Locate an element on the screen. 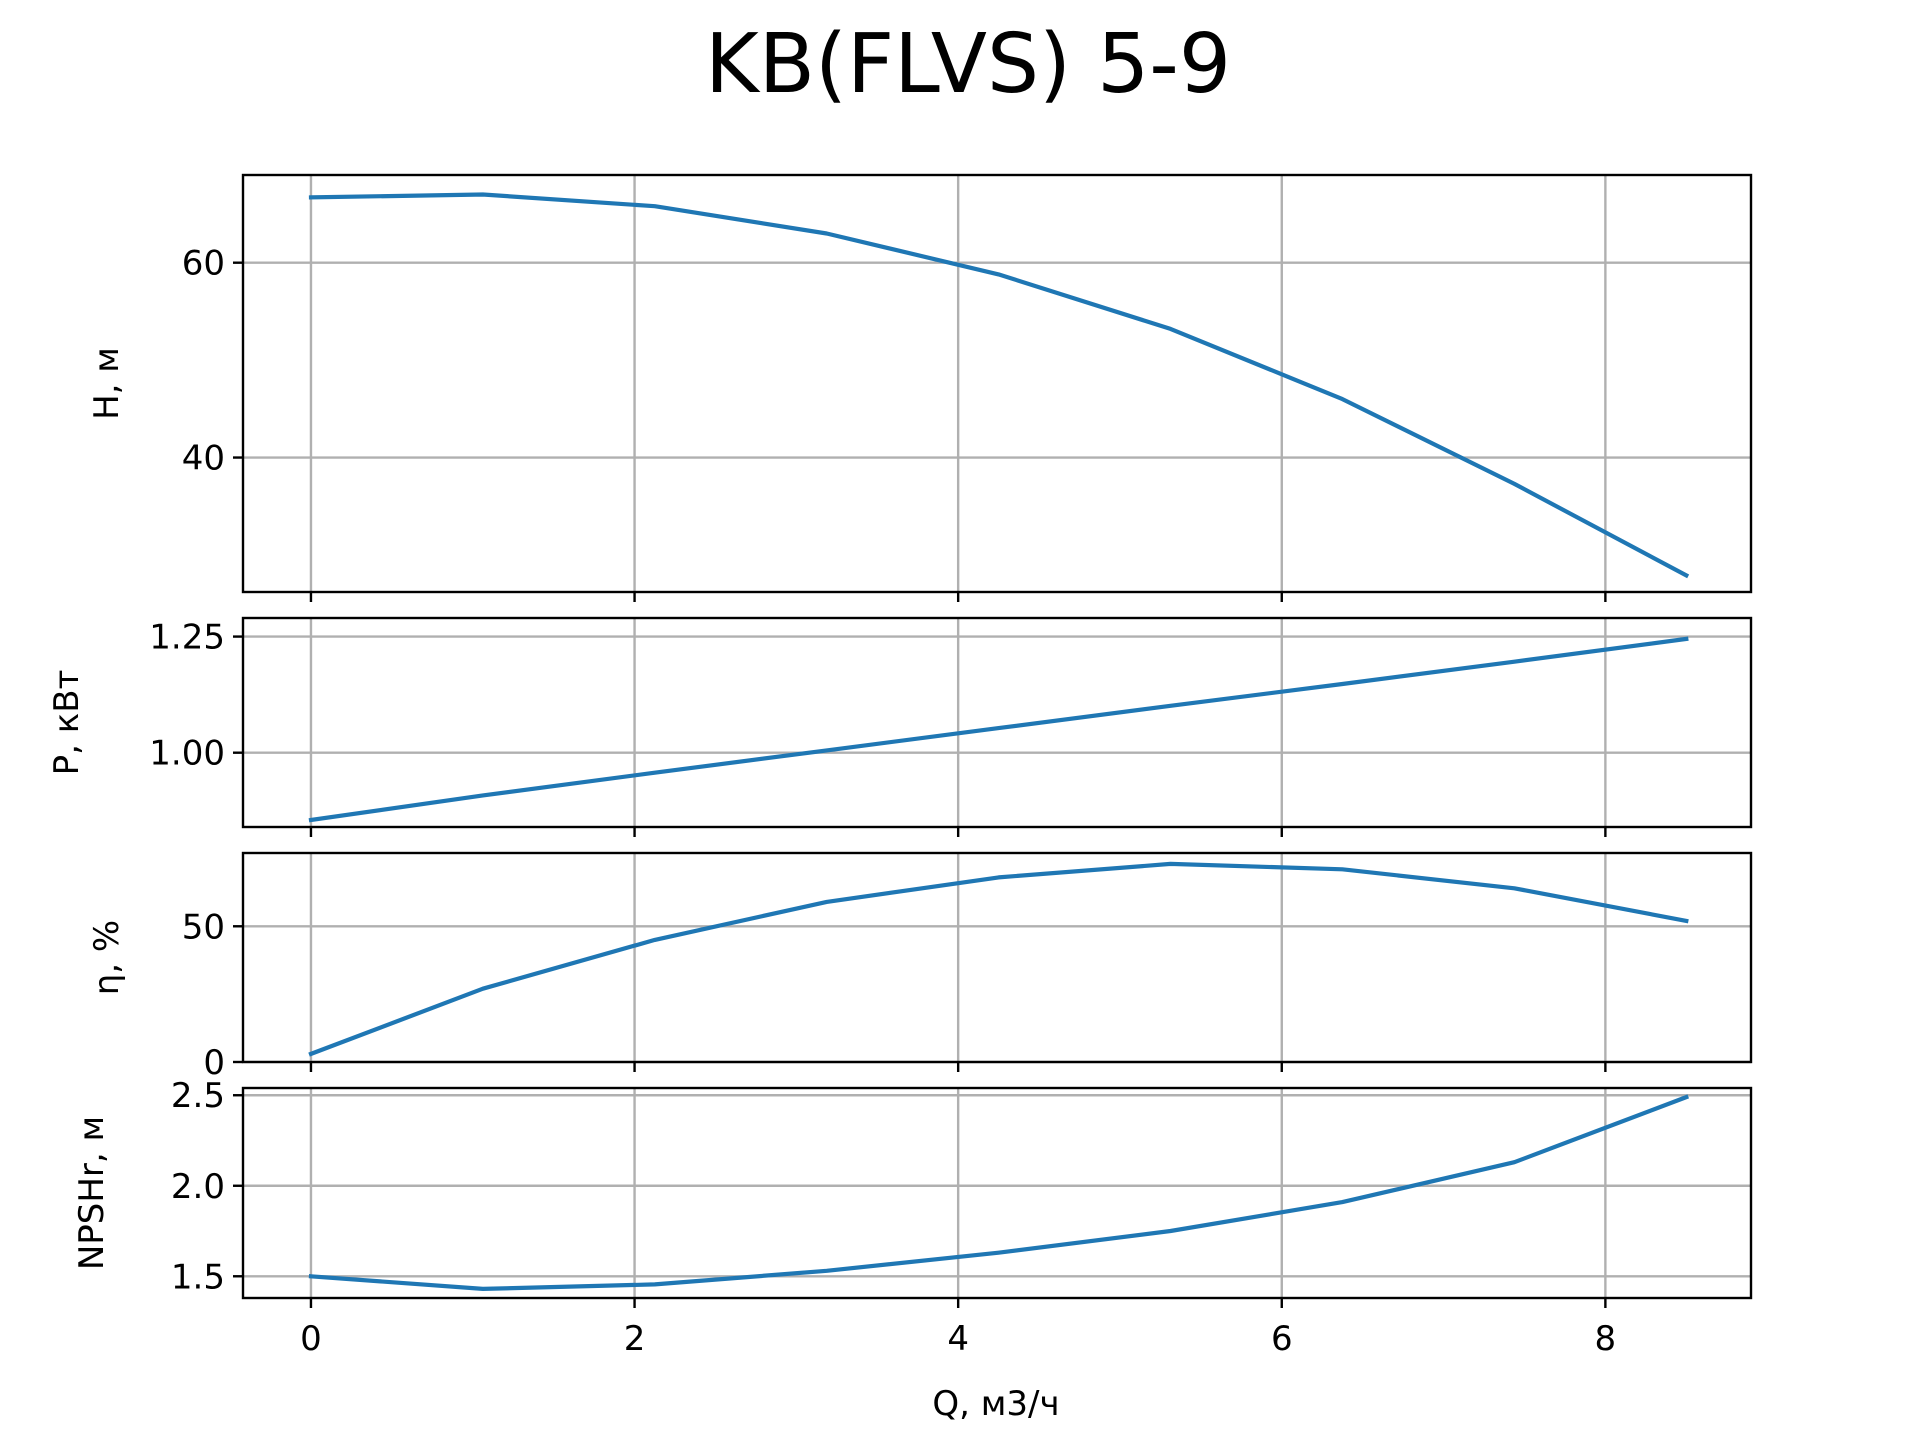 The width and height of the screenshot is (1920, 1440). y-tick-label: 50 is located at coordinates (203, 927).